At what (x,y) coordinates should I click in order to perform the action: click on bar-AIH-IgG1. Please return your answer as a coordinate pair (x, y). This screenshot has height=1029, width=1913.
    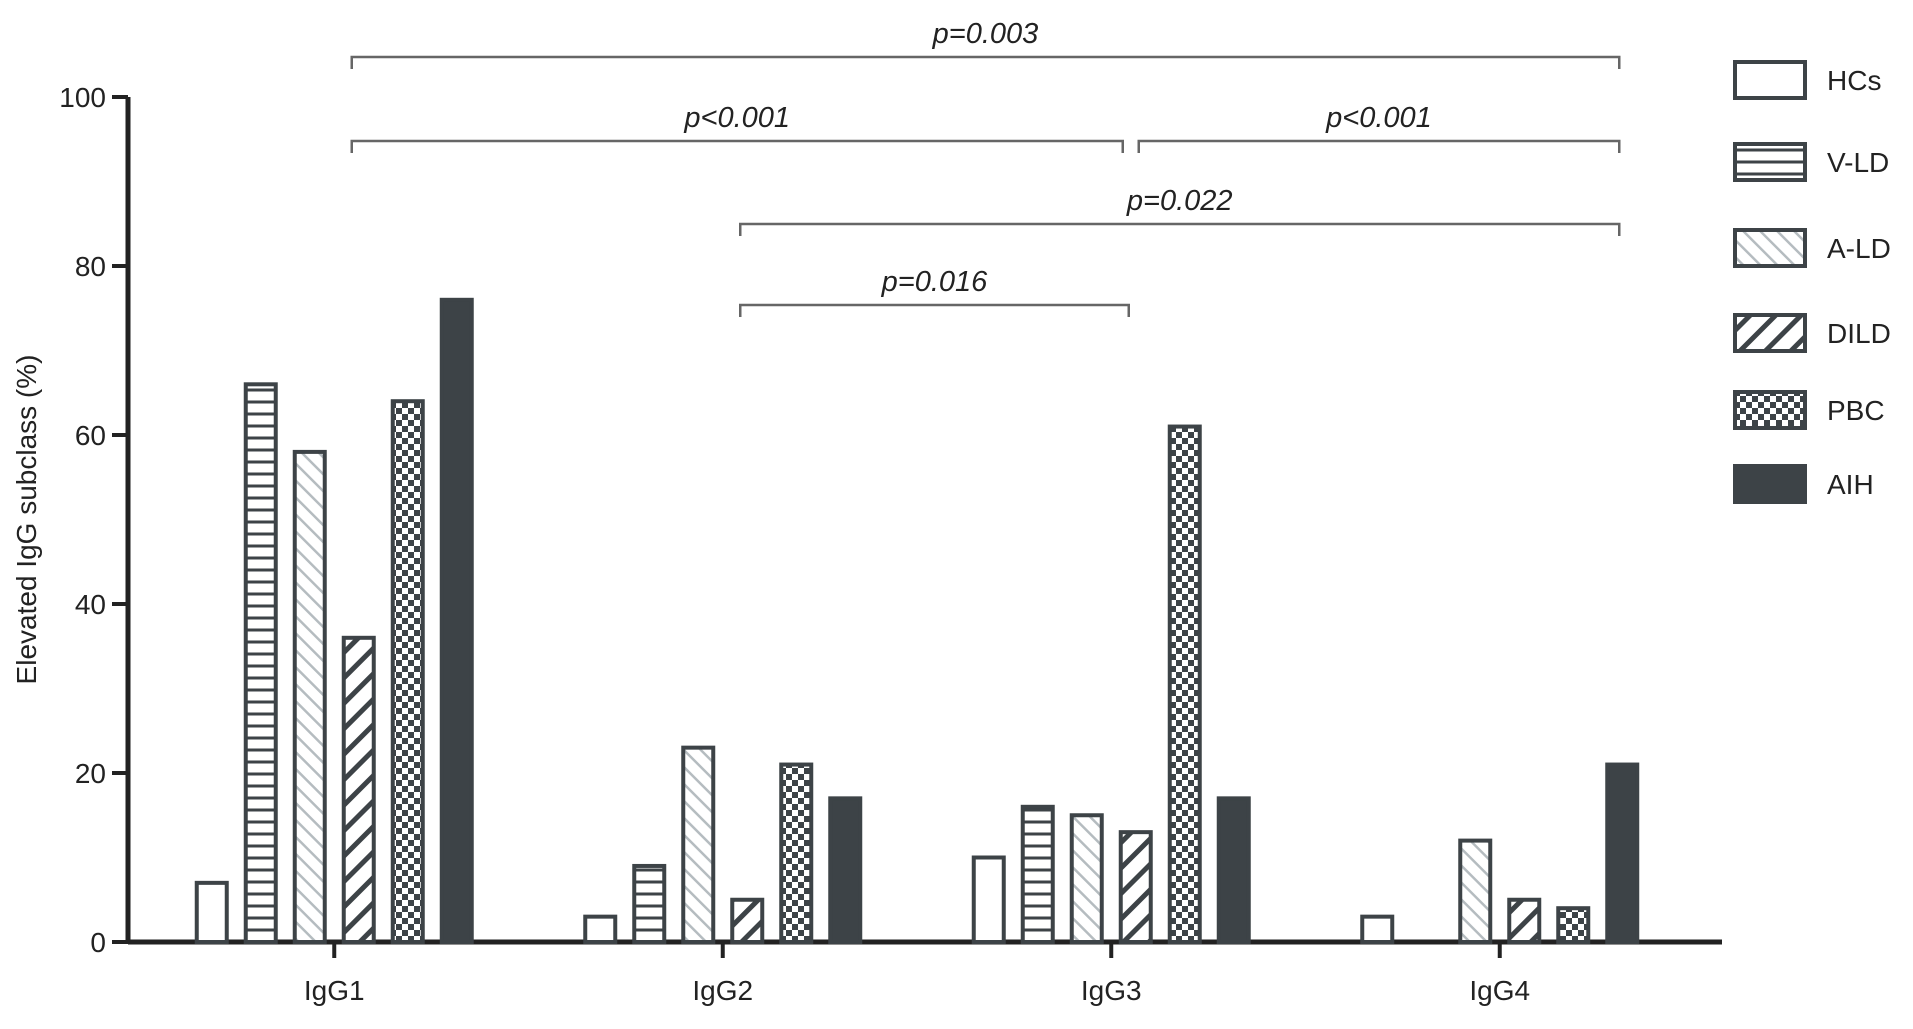
    Looking at the image, I should click on (456, 620).